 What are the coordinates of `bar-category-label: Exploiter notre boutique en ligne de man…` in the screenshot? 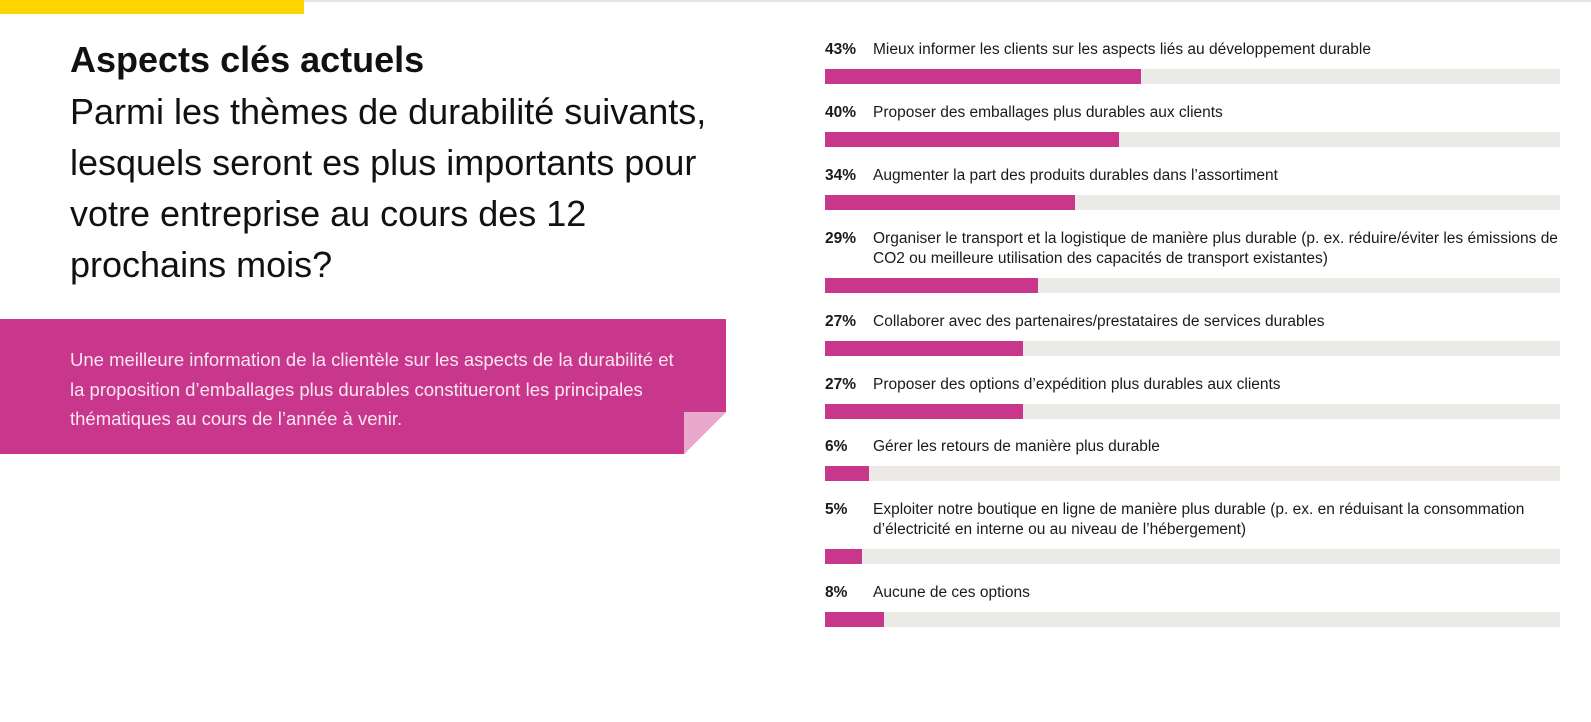 It's located at (1199, 519).